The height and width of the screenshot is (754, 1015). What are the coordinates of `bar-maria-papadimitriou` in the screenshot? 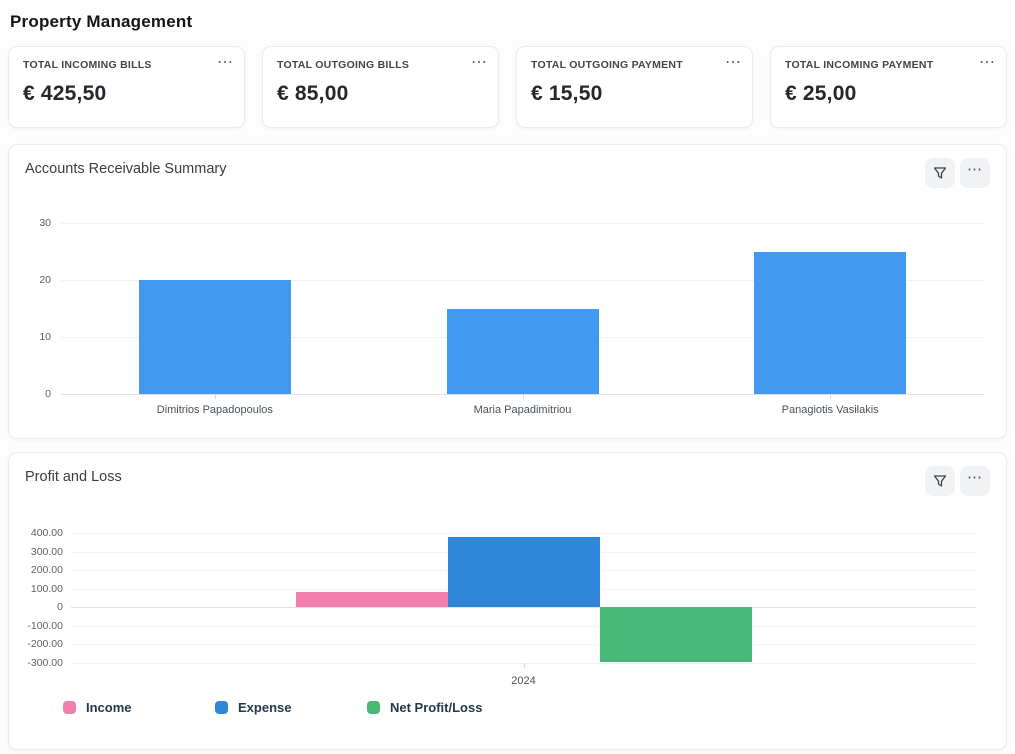 It's located at (522, 351).